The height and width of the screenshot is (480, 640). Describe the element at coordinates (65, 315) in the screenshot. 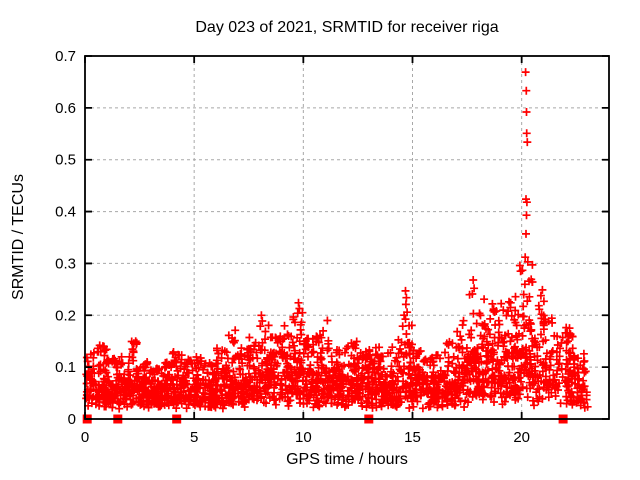

I see `y-tick-label: 0.2` at that location.